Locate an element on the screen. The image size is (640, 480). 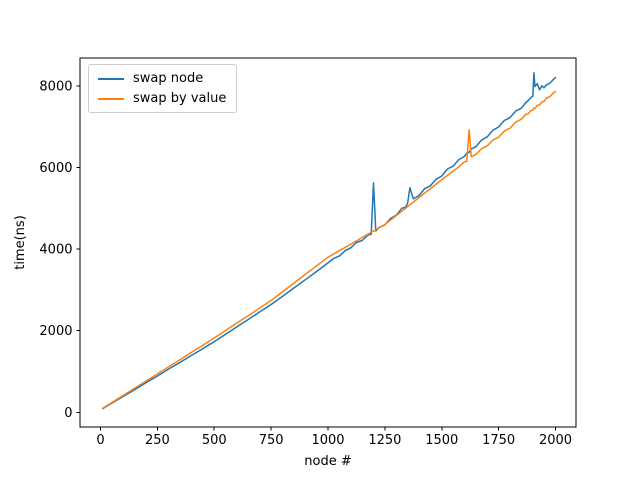
x-tick-label: 250 is located at coordinates (157, 440).